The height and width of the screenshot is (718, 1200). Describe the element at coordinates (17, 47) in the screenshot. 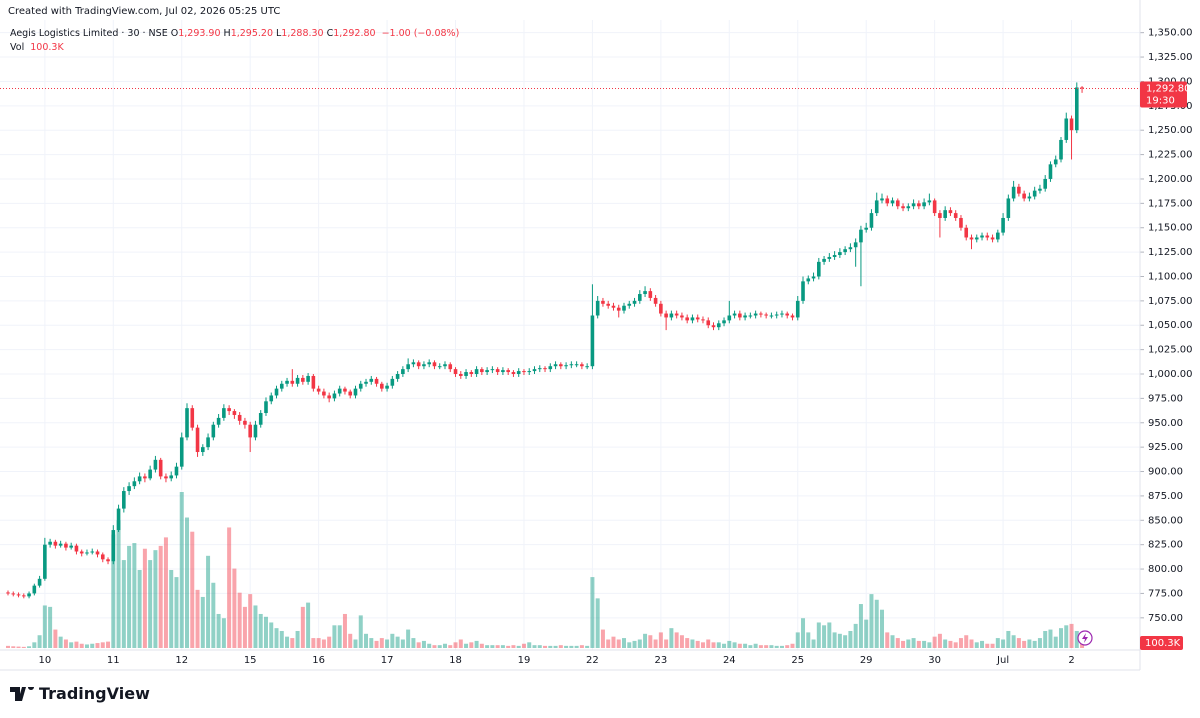

I see `vol-key: Vol` at that location.